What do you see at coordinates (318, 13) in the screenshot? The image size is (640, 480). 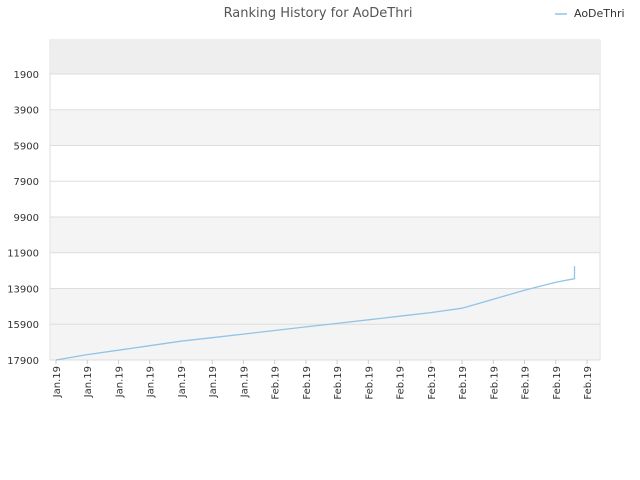 I see `chart-title: Ranking History for AoDeThri` at bounding box center [318, 13].